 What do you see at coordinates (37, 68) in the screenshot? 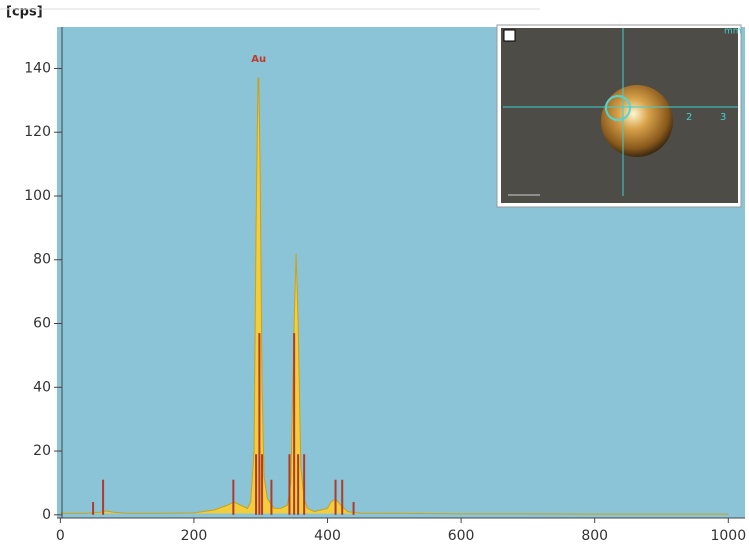
I see `y-tick-label: 140` at bounding box center [37, 68].